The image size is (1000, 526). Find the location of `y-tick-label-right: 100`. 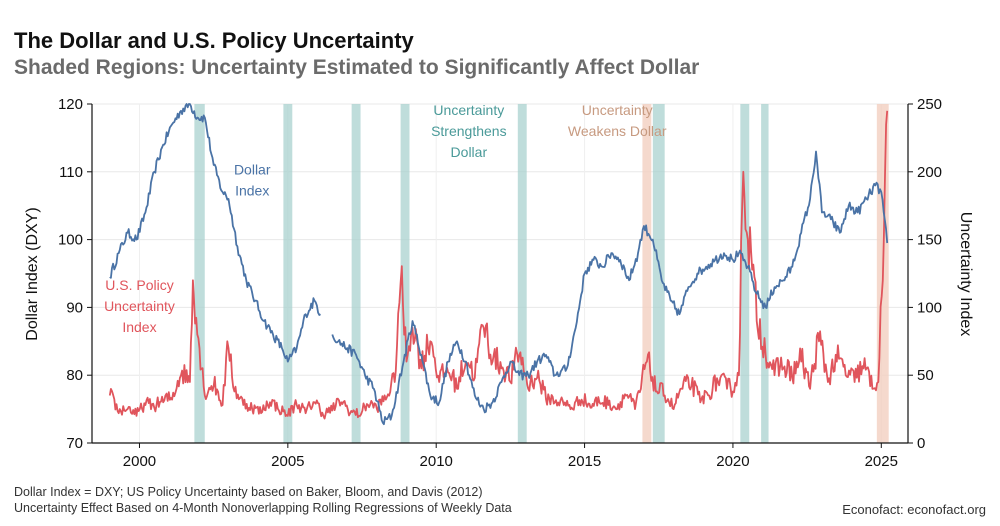

y-tick-label-right: 100 is located at coordinates (929, 307).